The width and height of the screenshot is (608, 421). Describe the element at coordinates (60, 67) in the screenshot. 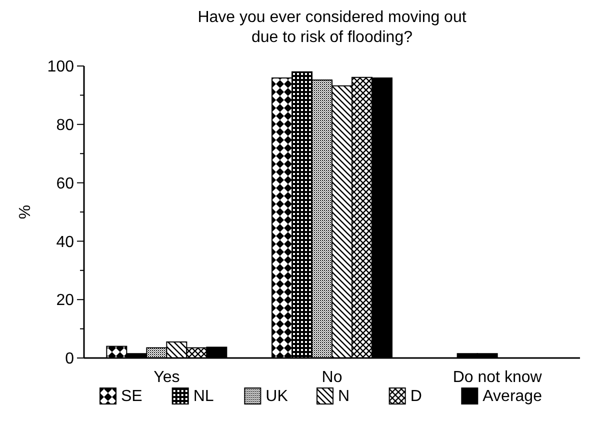

I see `y-tick-label: 100` at that location.